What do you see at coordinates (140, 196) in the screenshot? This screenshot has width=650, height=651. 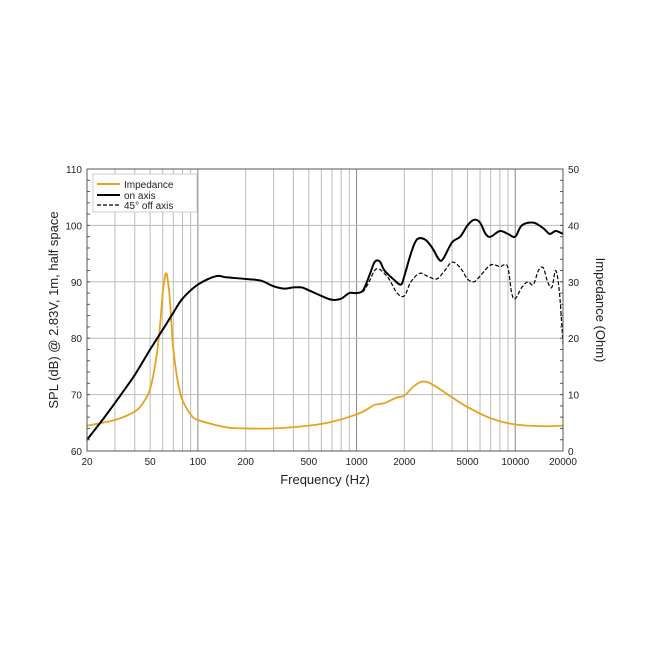 I see `legend-label-on-axis: on axis` at bounding box center [140, 196].